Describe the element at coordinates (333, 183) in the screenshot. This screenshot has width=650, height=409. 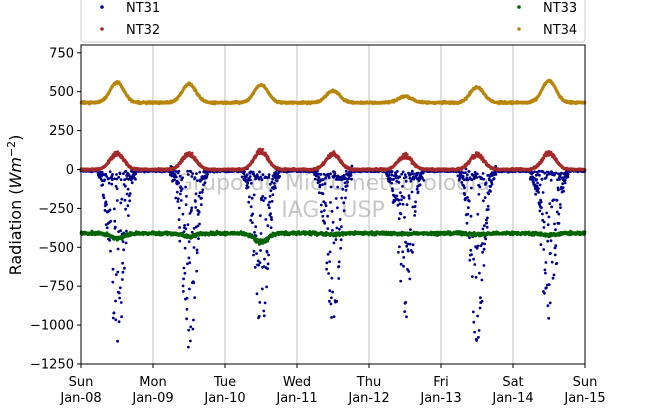
I see `watermark-line-1: Grupo de Micrometeorologia` at that location.